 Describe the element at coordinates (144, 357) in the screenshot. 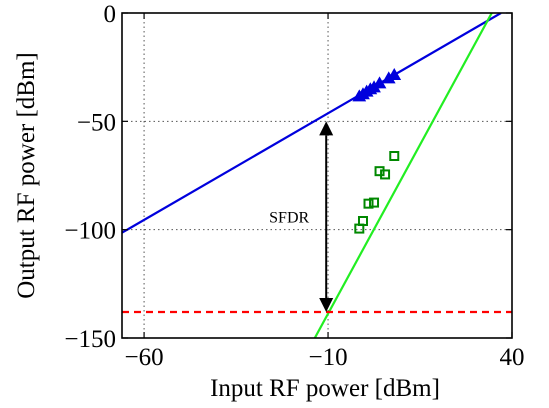

I see `x-tick-label: −60` at that location.